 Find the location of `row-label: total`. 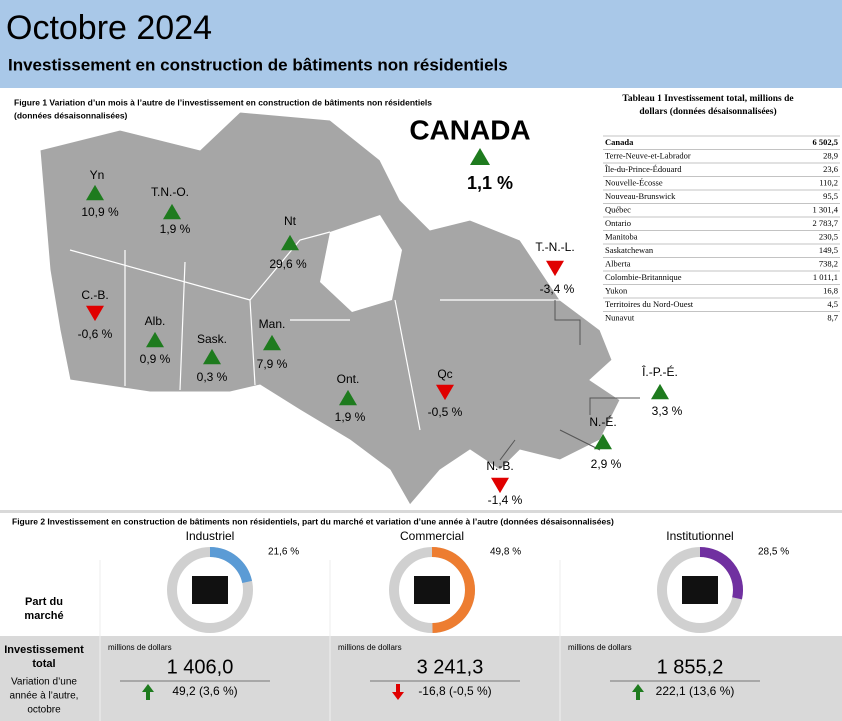

row-label: total is located at coordinates (43, 664).